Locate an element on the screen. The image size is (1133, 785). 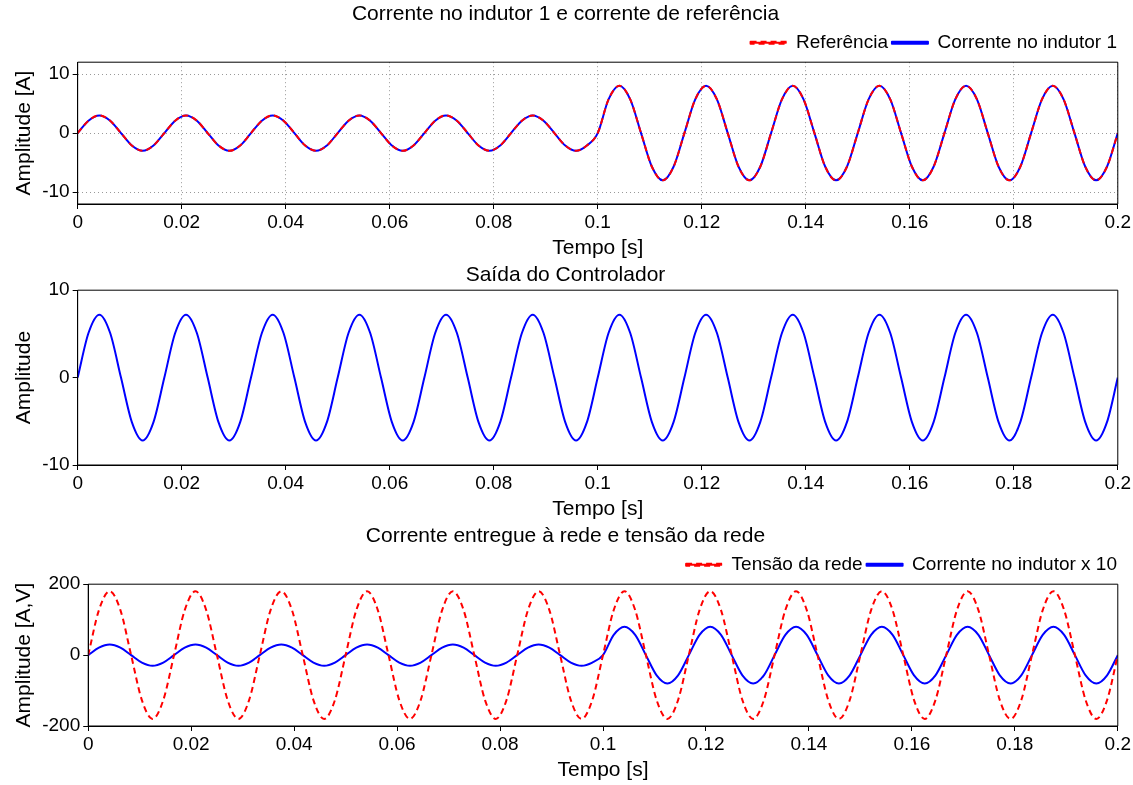
legend-label: Corrente no indutor x 10 is located at coordinates (1015, 563).